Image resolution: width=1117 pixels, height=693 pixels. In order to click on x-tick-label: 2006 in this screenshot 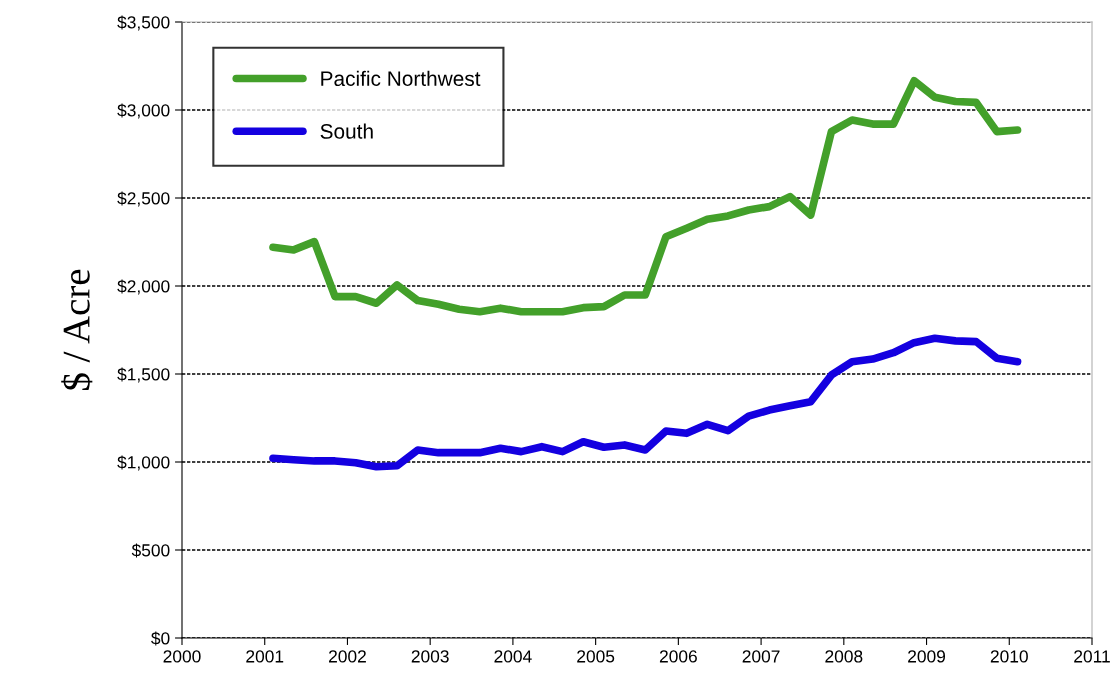, I will do `click(678, 656)`.